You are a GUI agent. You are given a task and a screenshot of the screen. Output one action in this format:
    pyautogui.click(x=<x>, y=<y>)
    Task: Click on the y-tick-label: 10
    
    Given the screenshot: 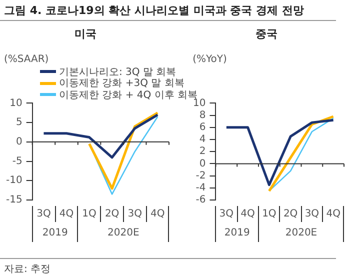 What is the action you would take?
    pyautogui.click(x=16, y=103)
    